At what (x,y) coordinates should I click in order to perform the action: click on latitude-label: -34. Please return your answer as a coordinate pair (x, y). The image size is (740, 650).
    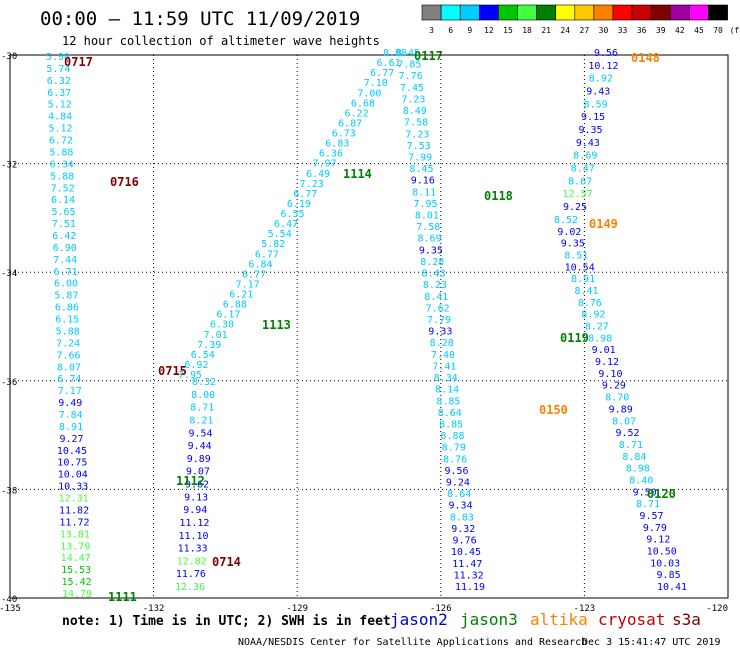
    Looking at the image, I should click on (9, 274).